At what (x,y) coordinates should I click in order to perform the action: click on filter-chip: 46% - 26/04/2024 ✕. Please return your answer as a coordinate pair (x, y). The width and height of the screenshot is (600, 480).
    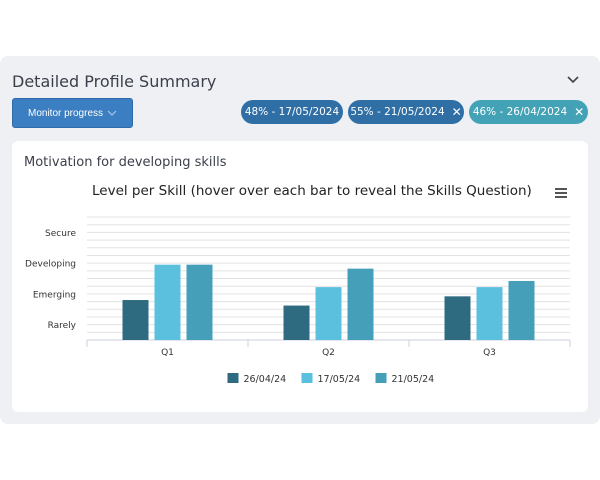
    Looking at the image, I should click on (528, 112).